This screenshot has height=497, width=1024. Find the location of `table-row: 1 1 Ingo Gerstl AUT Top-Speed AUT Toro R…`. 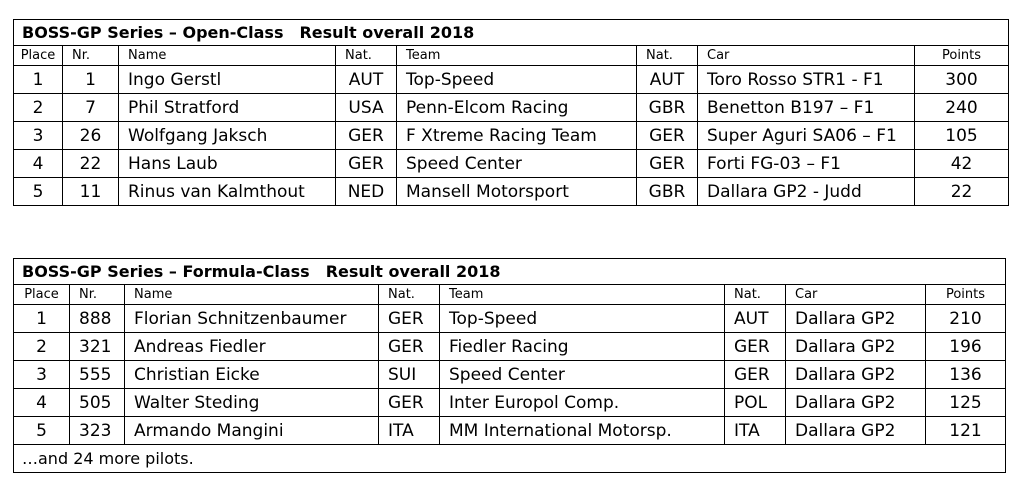

table-row: 1 1 Ingo Gerstl AUT Top-Speed AUT Toro R… is located at coordinates (511, 79).